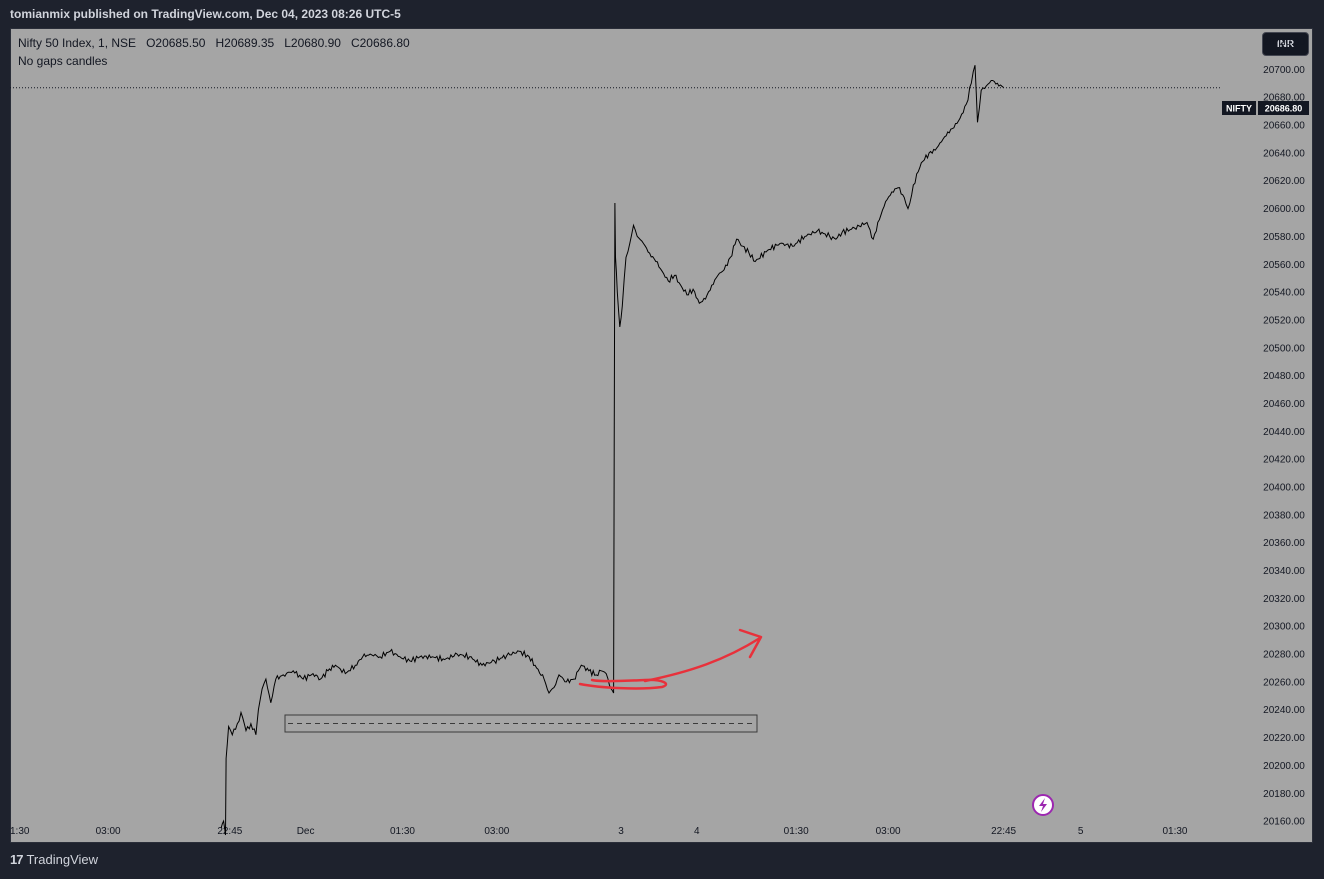 This screenshot has height=879, width=1324. Describe the element at coordinates (1284, 543) in the screenshot. I see `y-tick-label: 20360.00` at that location.